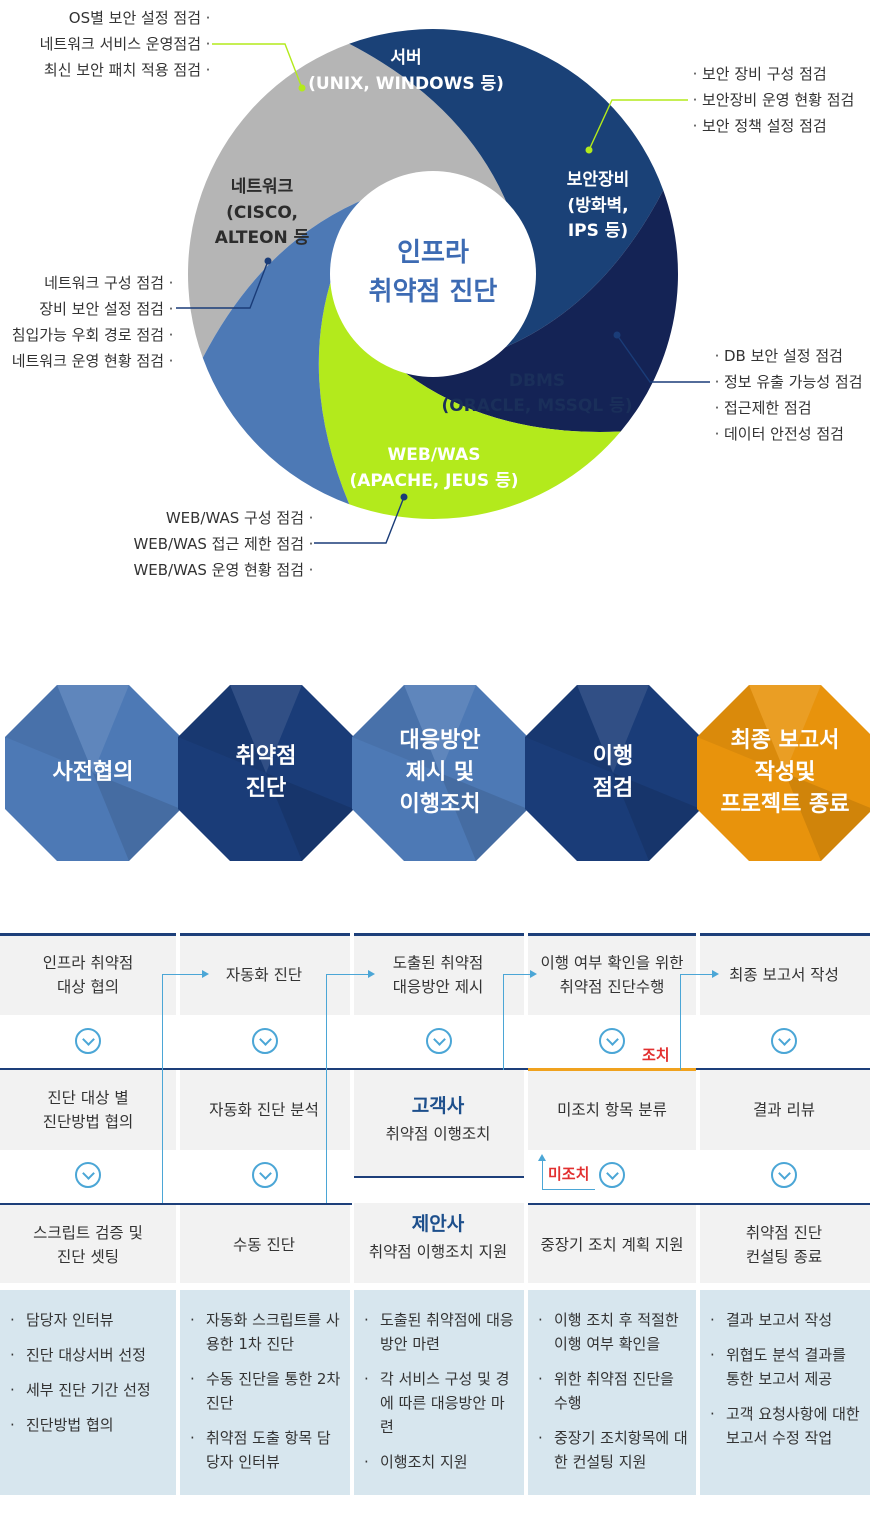 The width and height of the screenshot is (870, 1530). Describe the element at coordinates (222, 284) in the screenshot. I see `connector-network` at that location.